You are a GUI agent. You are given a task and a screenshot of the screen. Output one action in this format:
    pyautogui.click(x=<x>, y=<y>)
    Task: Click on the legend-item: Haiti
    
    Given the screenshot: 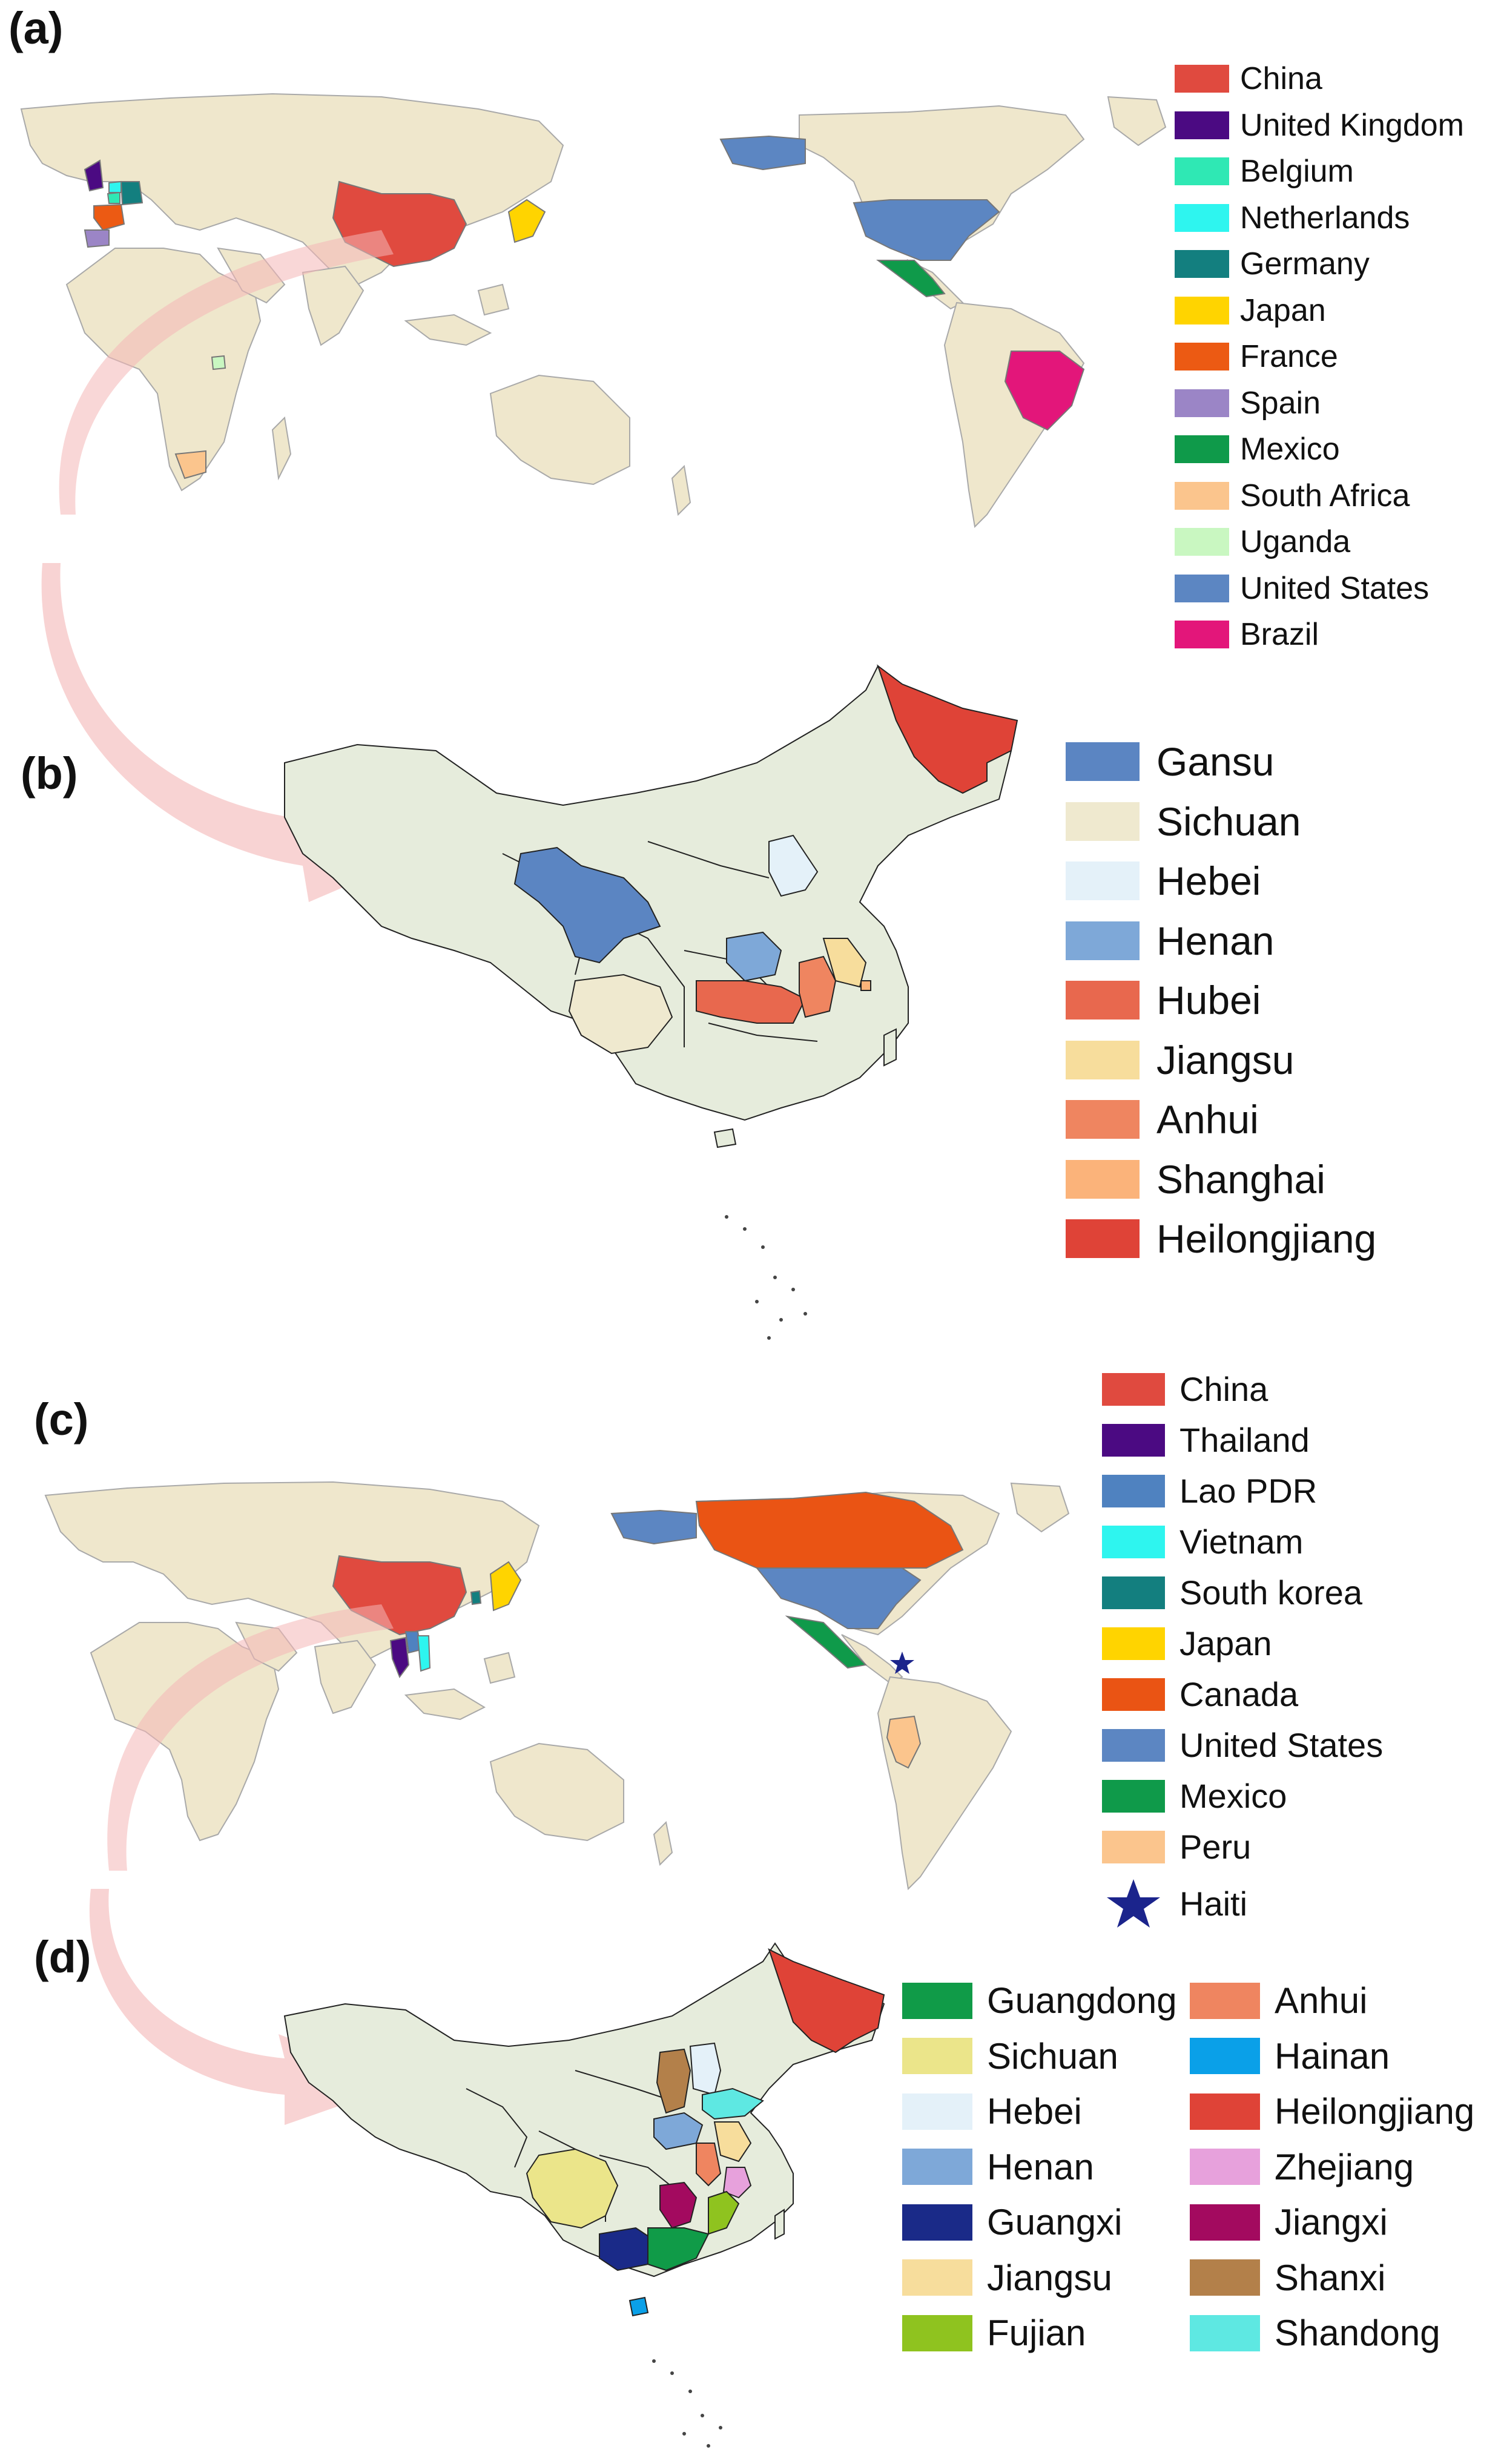 What is the action you would take?
    pyautogui.click(x=1174, y=1903)
    